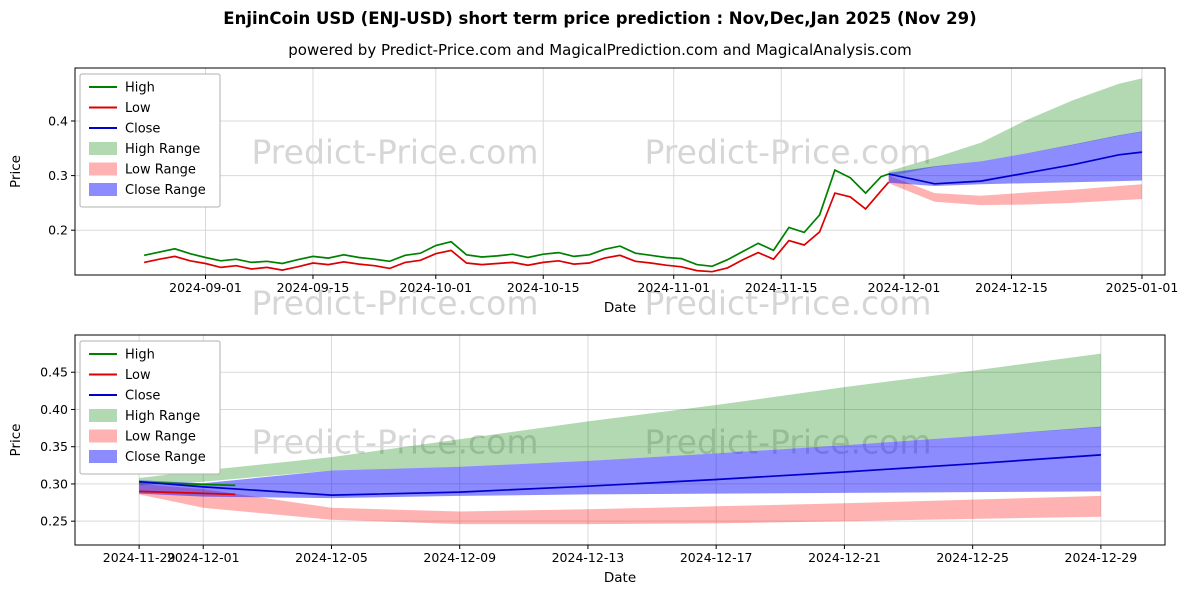  I want to click on x-tick-label: 2024-12-09, so click(459, 557).